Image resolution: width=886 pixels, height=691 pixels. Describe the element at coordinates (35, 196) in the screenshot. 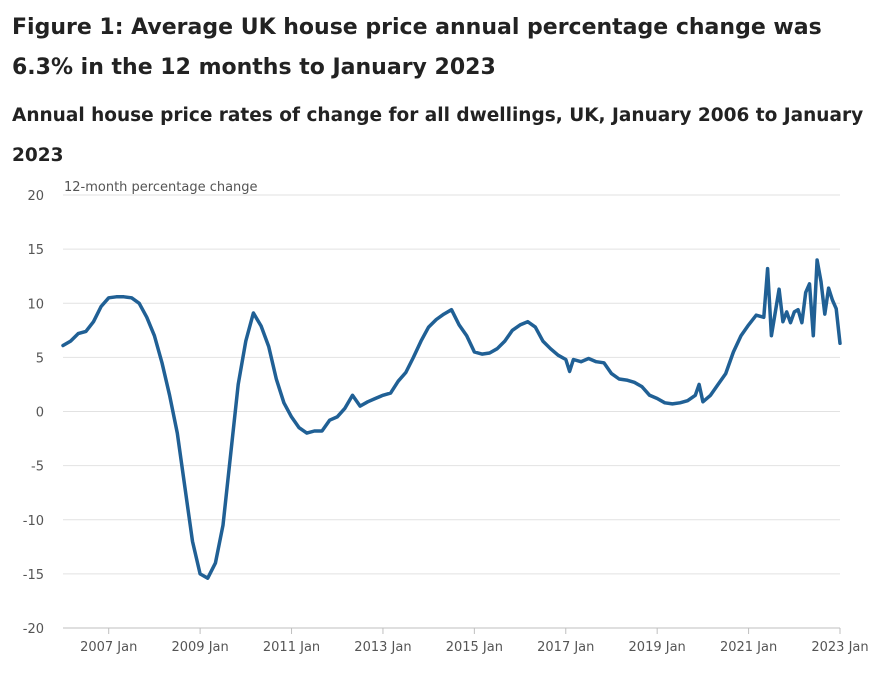

I see `y-tick-label: 20` at that location.